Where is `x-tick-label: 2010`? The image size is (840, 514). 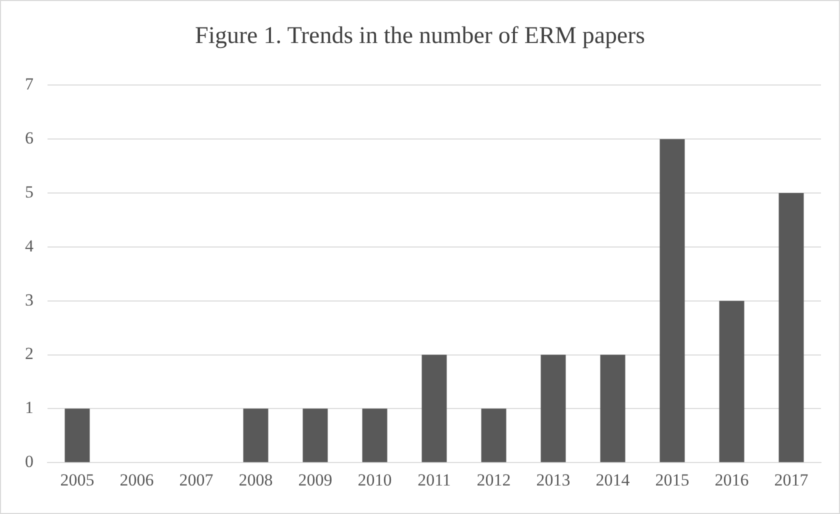
x-tick-label: 2010 is located at coordinates (375, 480).